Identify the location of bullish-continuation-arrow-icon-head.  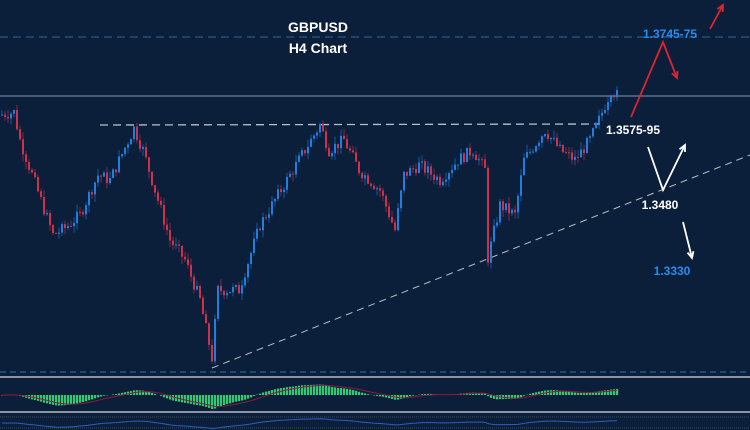
(720, 8).